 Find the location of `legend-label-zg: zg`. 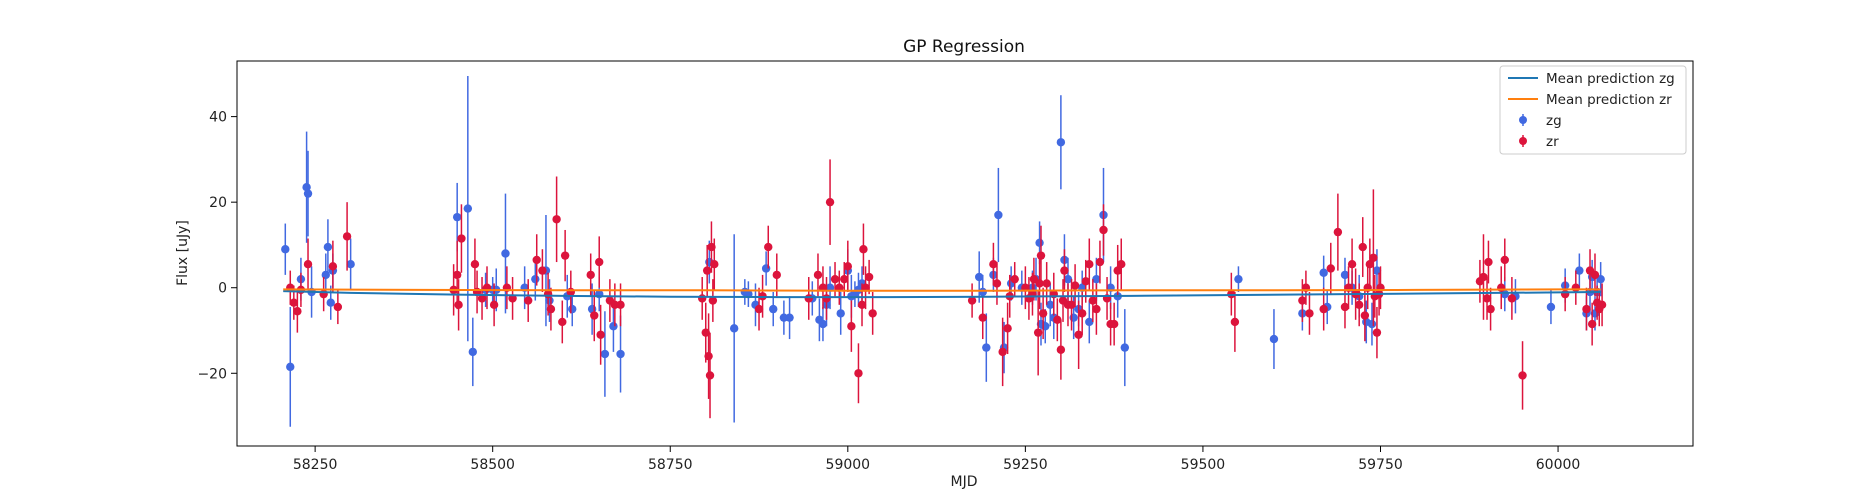

legend-label-zg: zg is located at coordinates (1554, 121).